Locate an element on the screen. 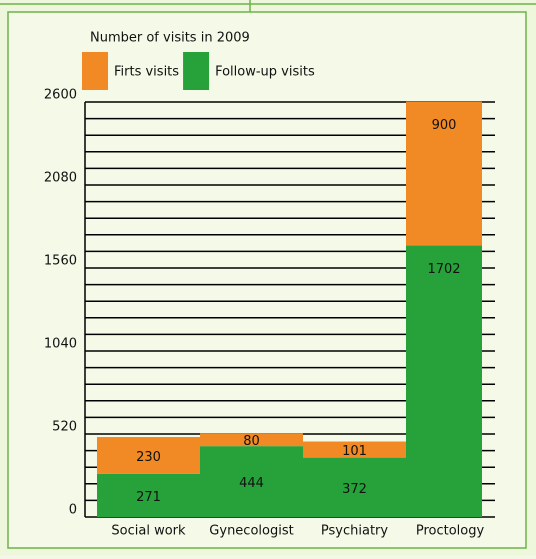 Image resolution: width=536 pixels, height=559 pixels. y-tick-label: 1560 is located at coordinates (60, 261).